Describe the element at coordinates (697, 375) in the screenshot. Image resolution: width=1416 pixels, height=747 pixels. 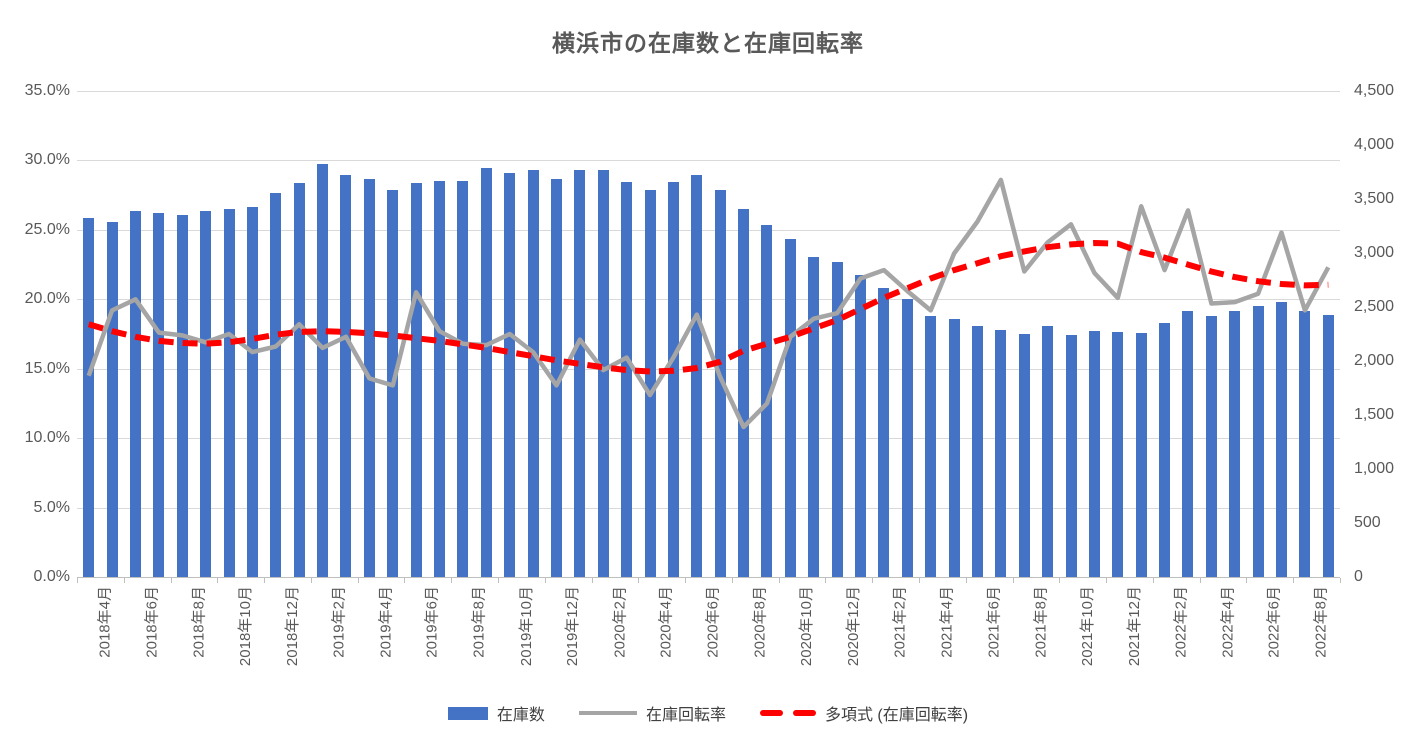
I see `bar-2020年6月` at that location.